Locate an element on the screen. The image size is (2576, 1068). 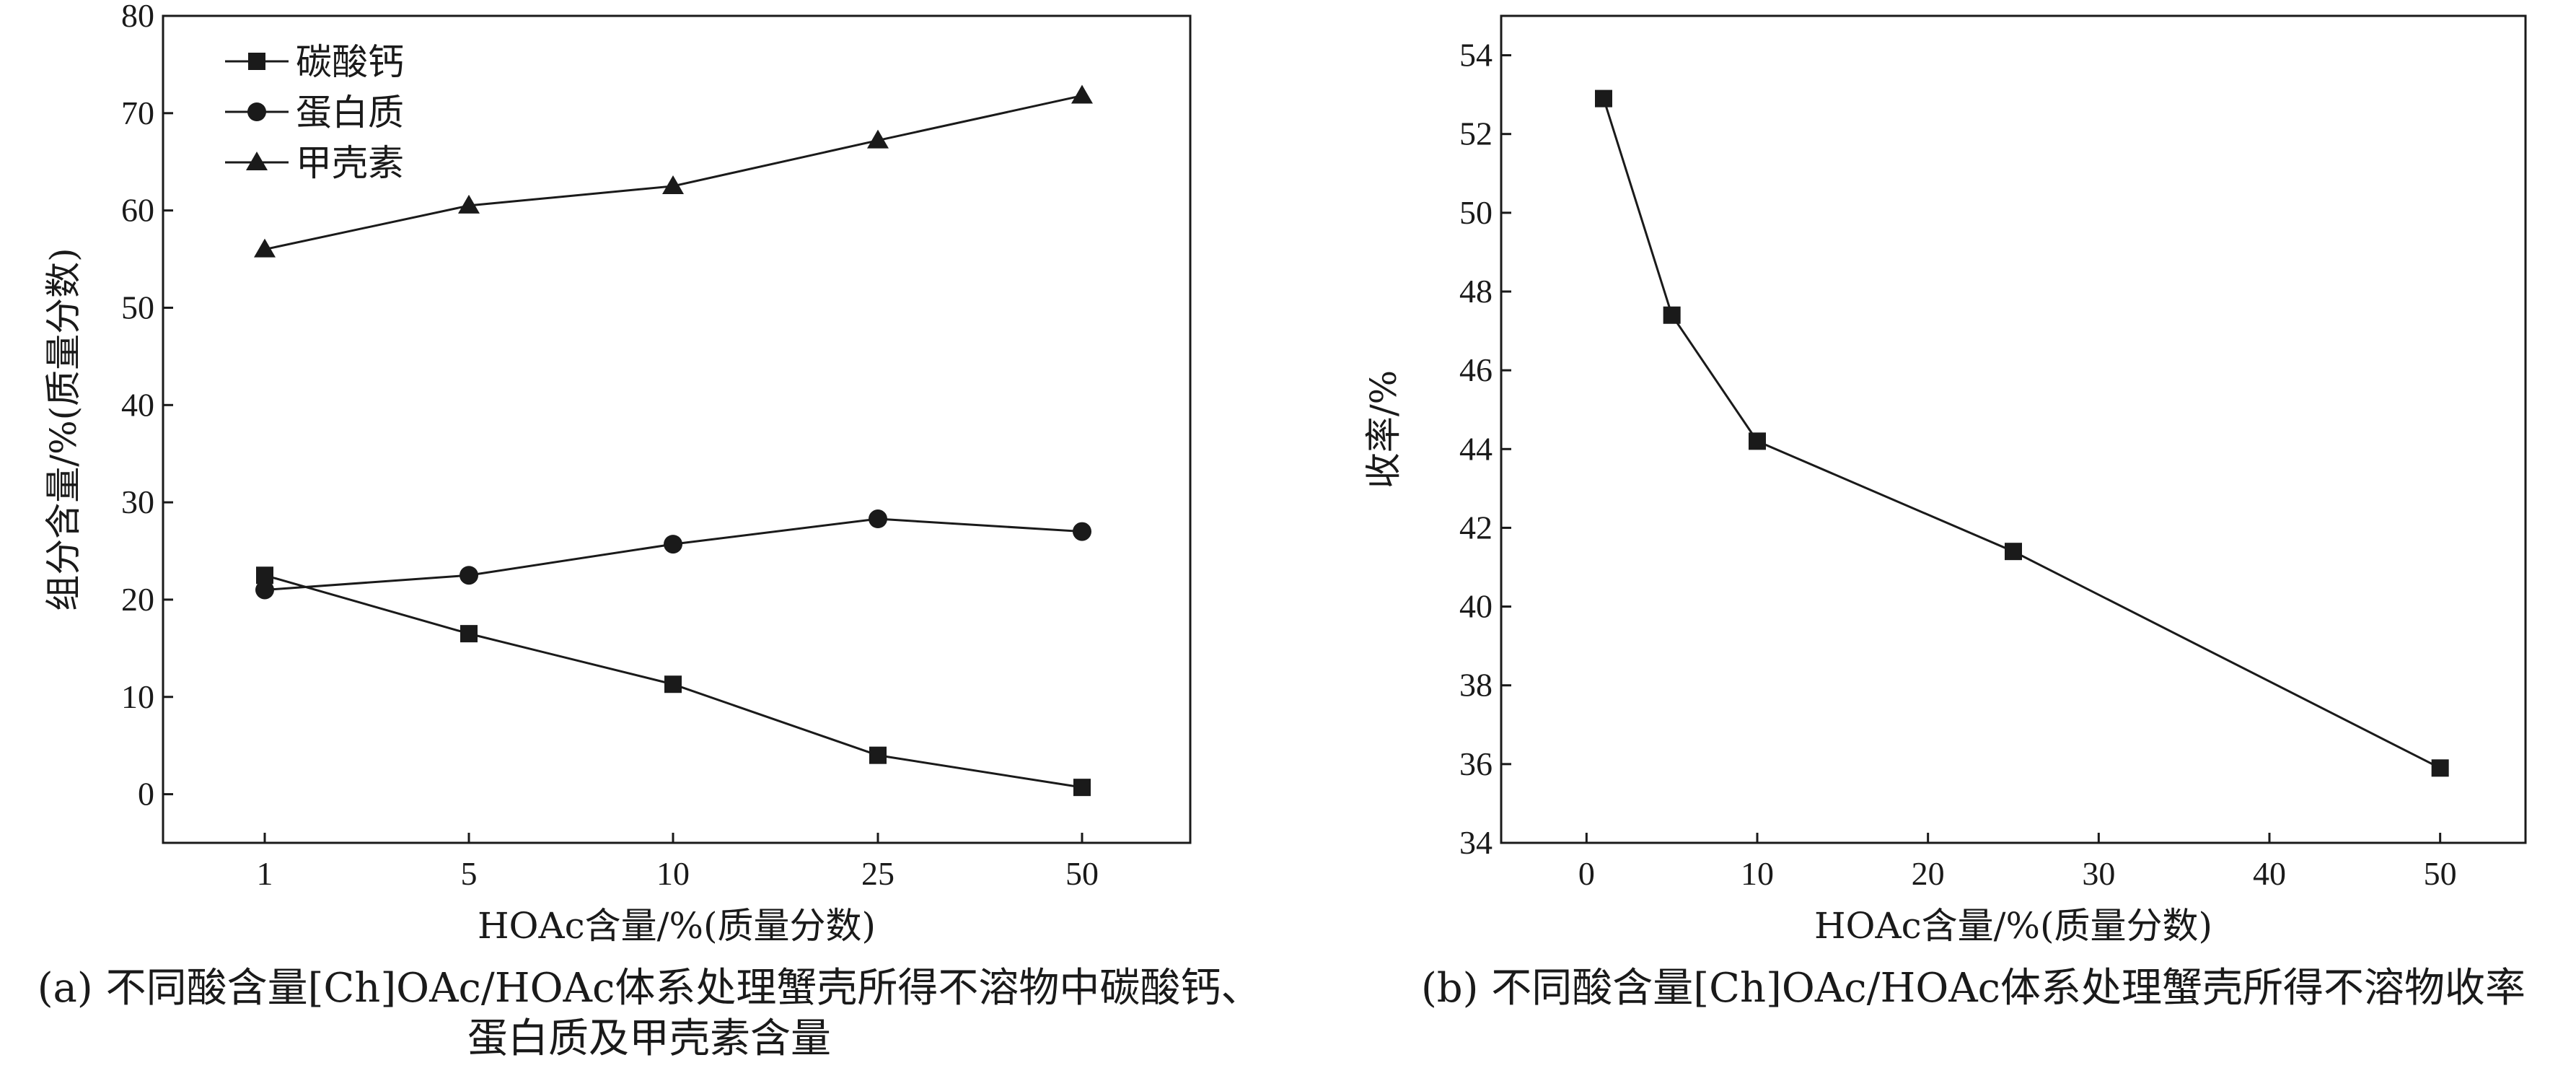
panel-b-x-axis-label: HOAc含量/%(质量分数) is located at coordinates (2013, 926).